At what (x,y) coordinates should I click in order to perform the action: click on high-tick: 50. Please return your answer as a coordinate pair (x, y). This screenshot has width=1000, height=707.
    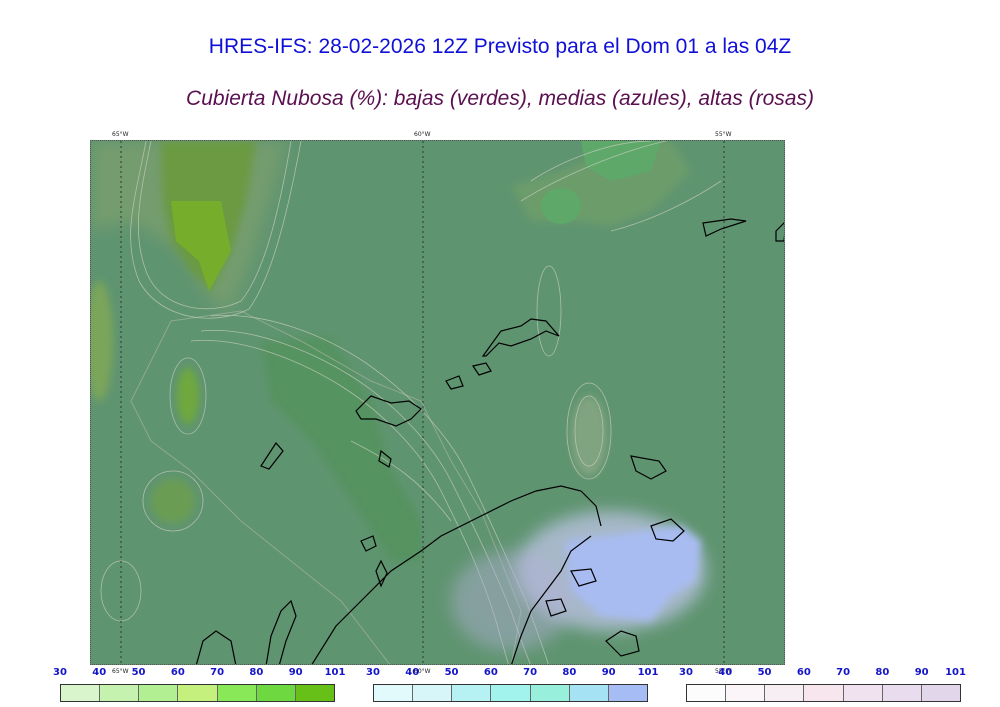
    Looking at the image, I should click on (764, 672).